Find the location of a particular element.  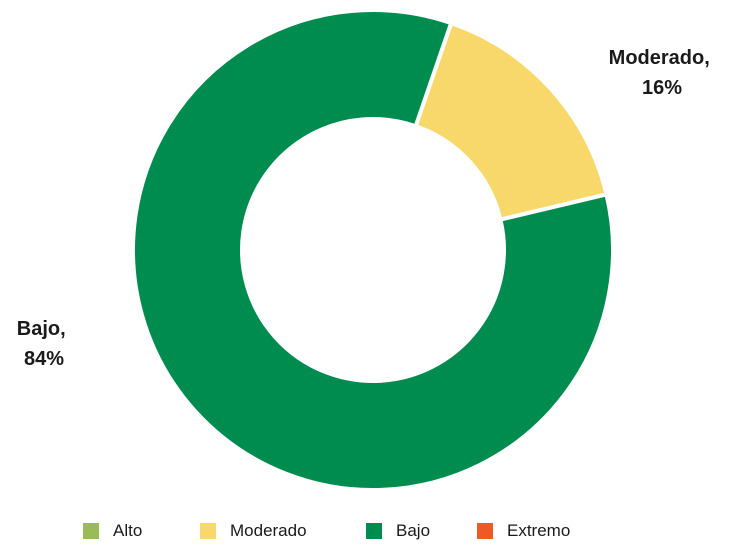

slice-label-moderado-value: 16% is located at coordinates (662, 88).